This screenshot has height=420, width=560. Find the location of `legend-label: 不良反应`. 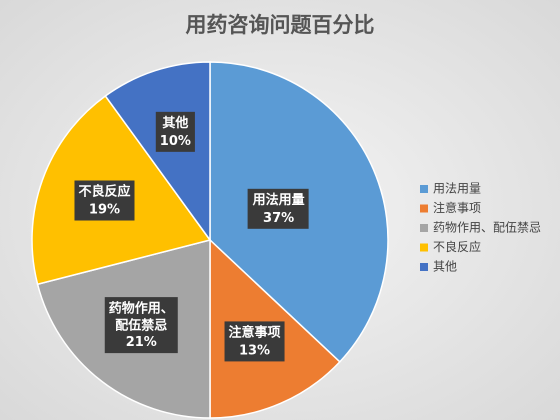

legend-label: 不良反应 is located at coordinates (457, 246).